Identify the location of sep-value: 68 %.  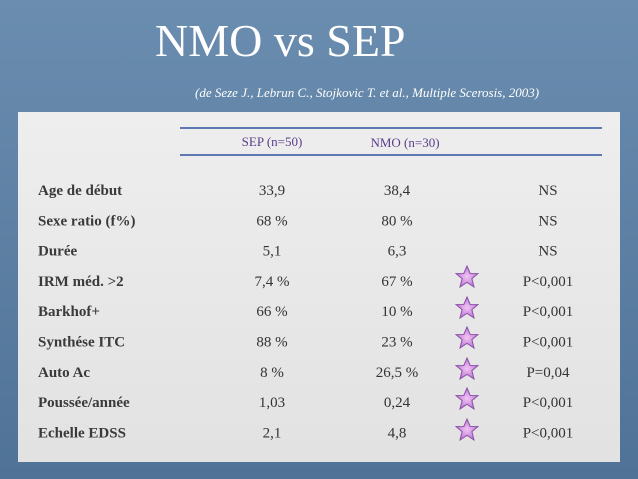
(271, 221).